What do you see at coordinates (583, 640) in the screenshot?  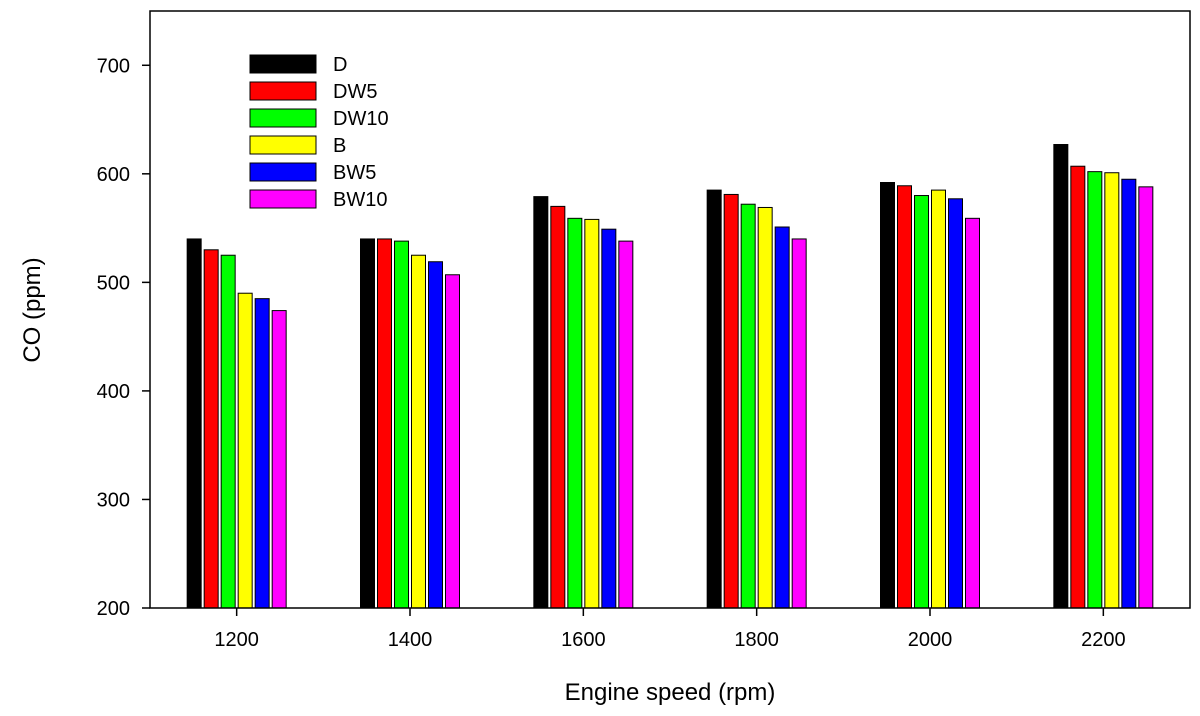 I see `x-tick-label: 1600` at bounding box center [583, 640].